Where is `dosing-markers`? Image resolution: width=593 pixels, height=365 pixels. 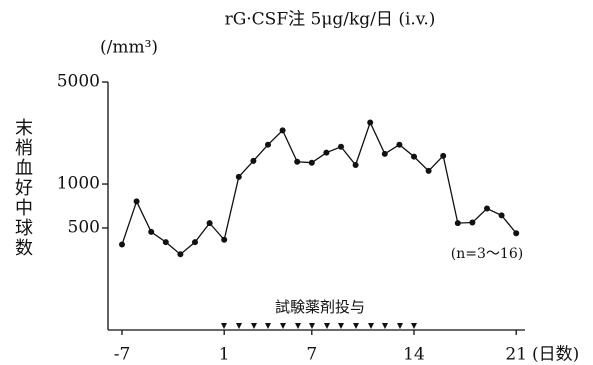 dosing-markers is located at coordinates (319, 326).